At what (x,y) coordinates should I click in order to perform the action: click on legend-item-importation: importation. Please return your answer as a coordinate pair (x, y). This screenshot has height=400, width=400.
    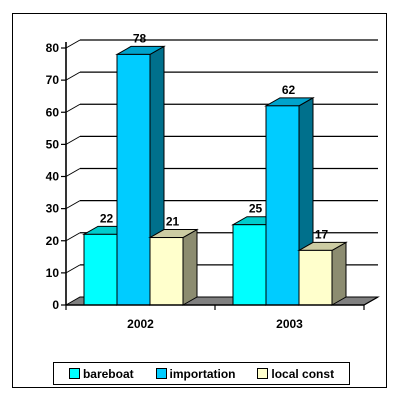
    Looking at the image, I should click on (195, 373).